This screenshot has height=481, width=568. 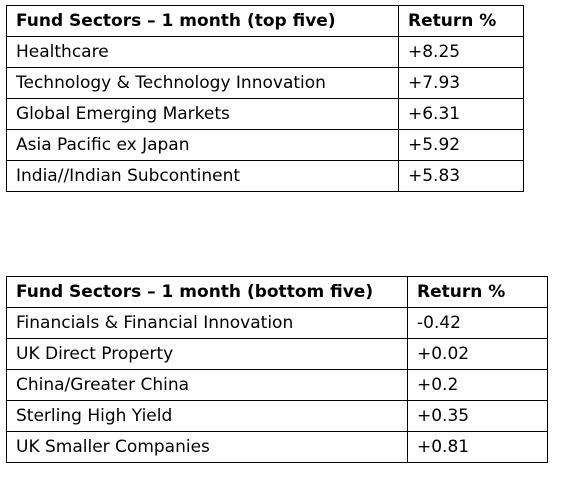 What do you see at coordinates (461, 176) in the screenshot?
I see `return-cell: +5.83` at bounding box center [461, 176].